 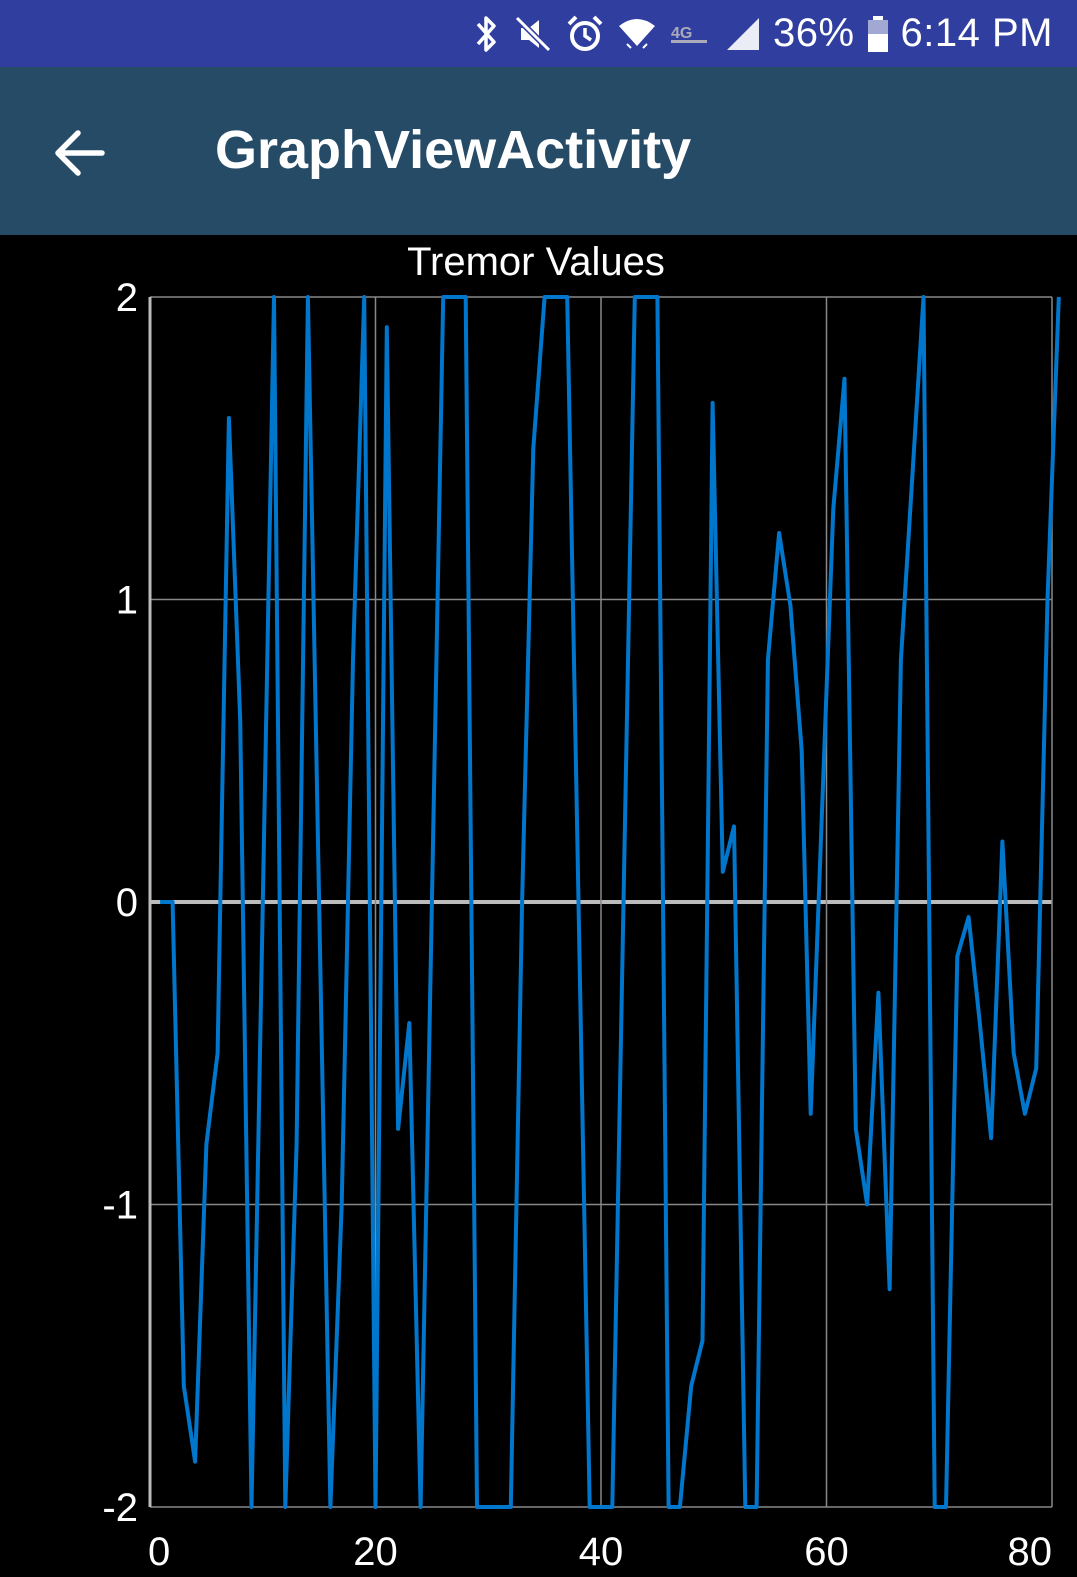 I want to click on status-bar: 4G 36% 6:14 PM, so click(x=538, y=33).